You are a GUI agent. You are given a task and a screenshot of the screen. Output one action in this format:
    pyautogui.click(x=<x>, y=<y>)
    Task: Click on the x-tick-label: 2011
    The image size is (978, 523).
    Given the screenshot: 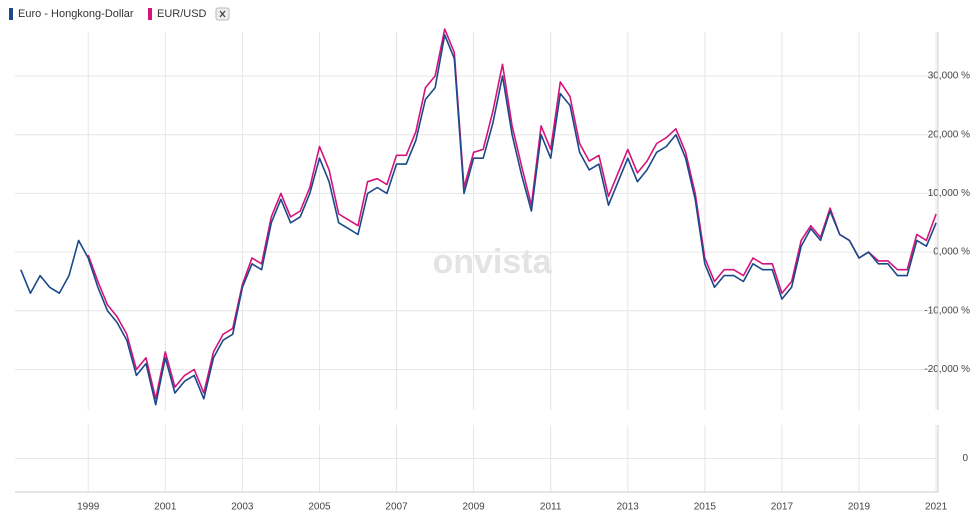 What is the action you would take?
    pyautogui.click(x=551, y=507)
    